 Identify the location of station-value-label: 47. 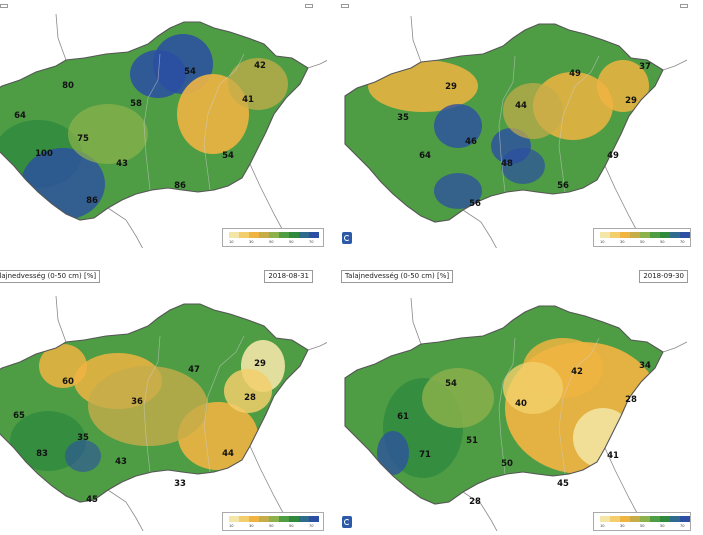
(194, 370).